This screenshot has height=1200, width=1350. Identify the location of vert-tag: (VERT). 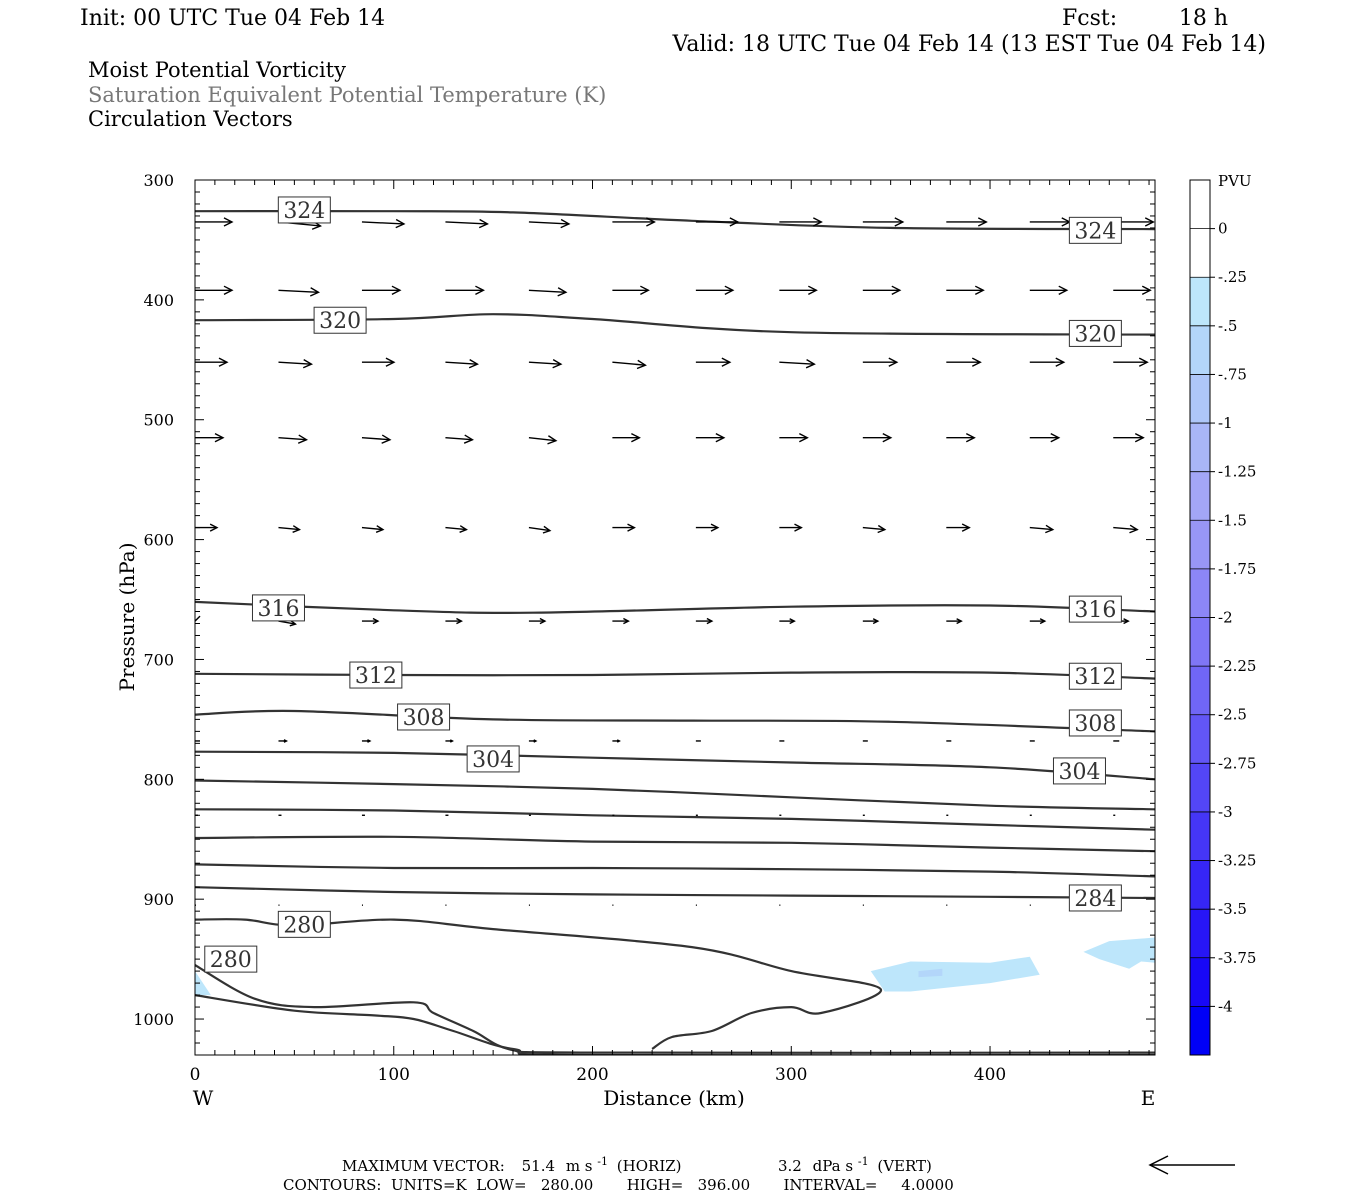
(904, 1166).